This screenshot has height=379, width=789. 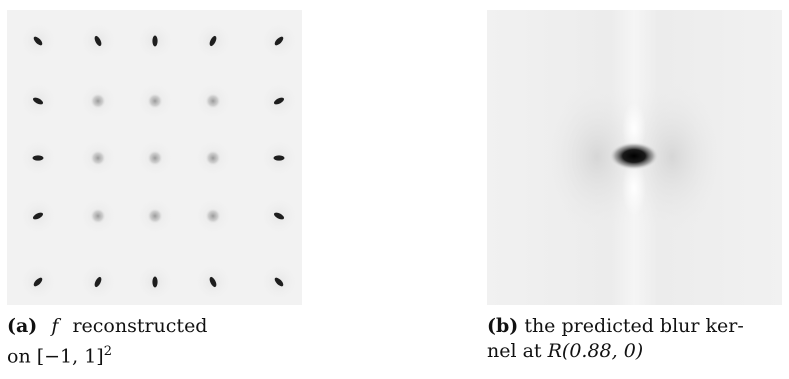 I want to click on caption-a-symbol: f, so click(x=55, y=326).